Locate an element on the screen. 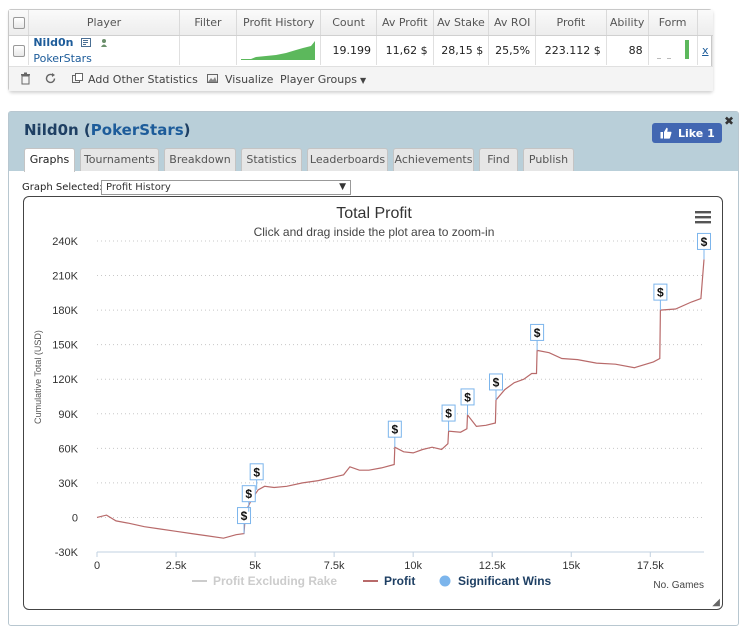  count-value: 19.199 is located at coordinates (348, 50).